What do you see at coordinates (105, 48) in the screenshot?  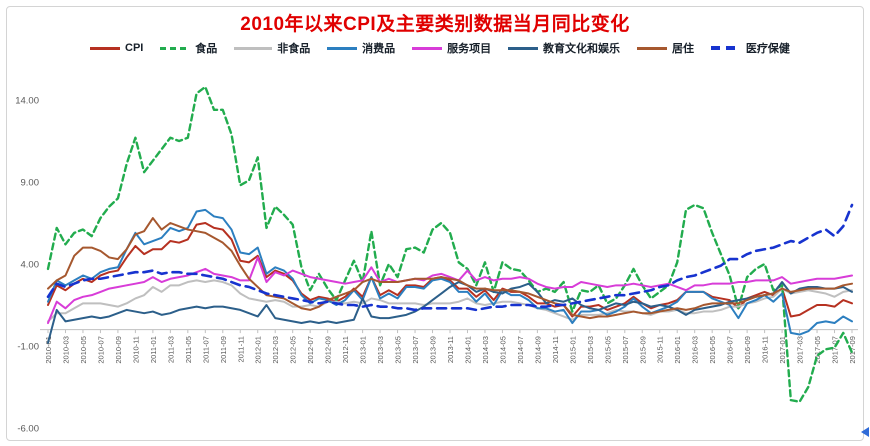 I see `cpi-line-swatch-icon` at bounding box center [105, 48].